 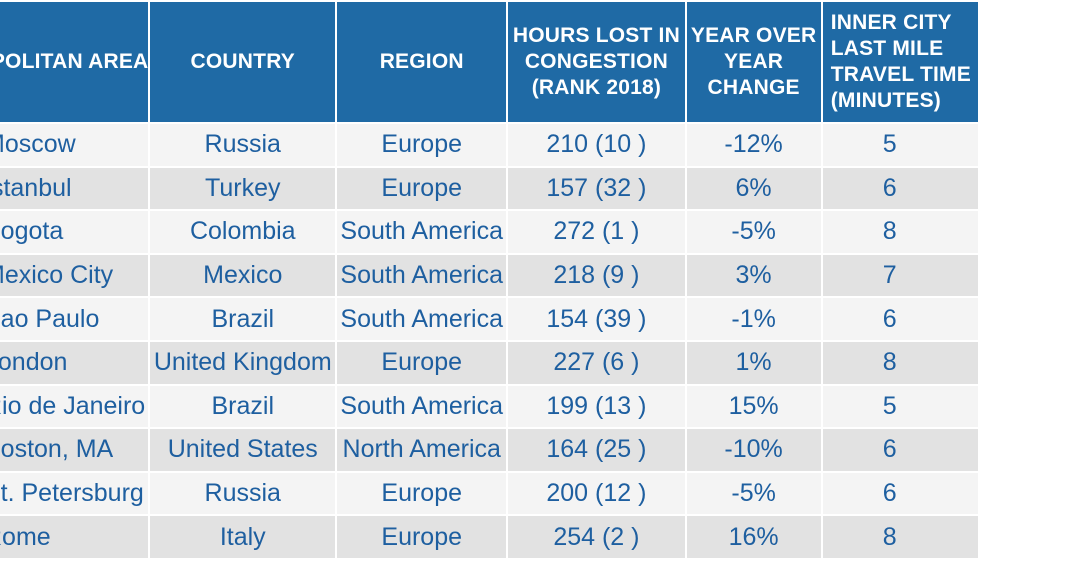 What do you see at coordinates (243, 537) in the screenshot?
I see `cell-country: Italy` at bounding box center [243, 537].